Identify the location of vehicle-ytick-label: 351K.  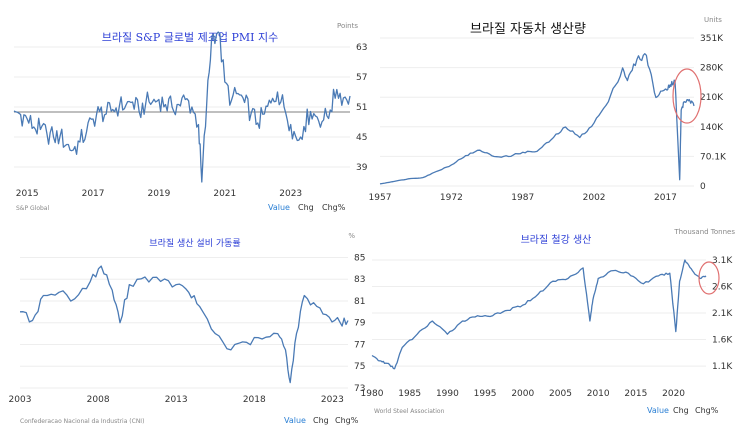
(712, 39).